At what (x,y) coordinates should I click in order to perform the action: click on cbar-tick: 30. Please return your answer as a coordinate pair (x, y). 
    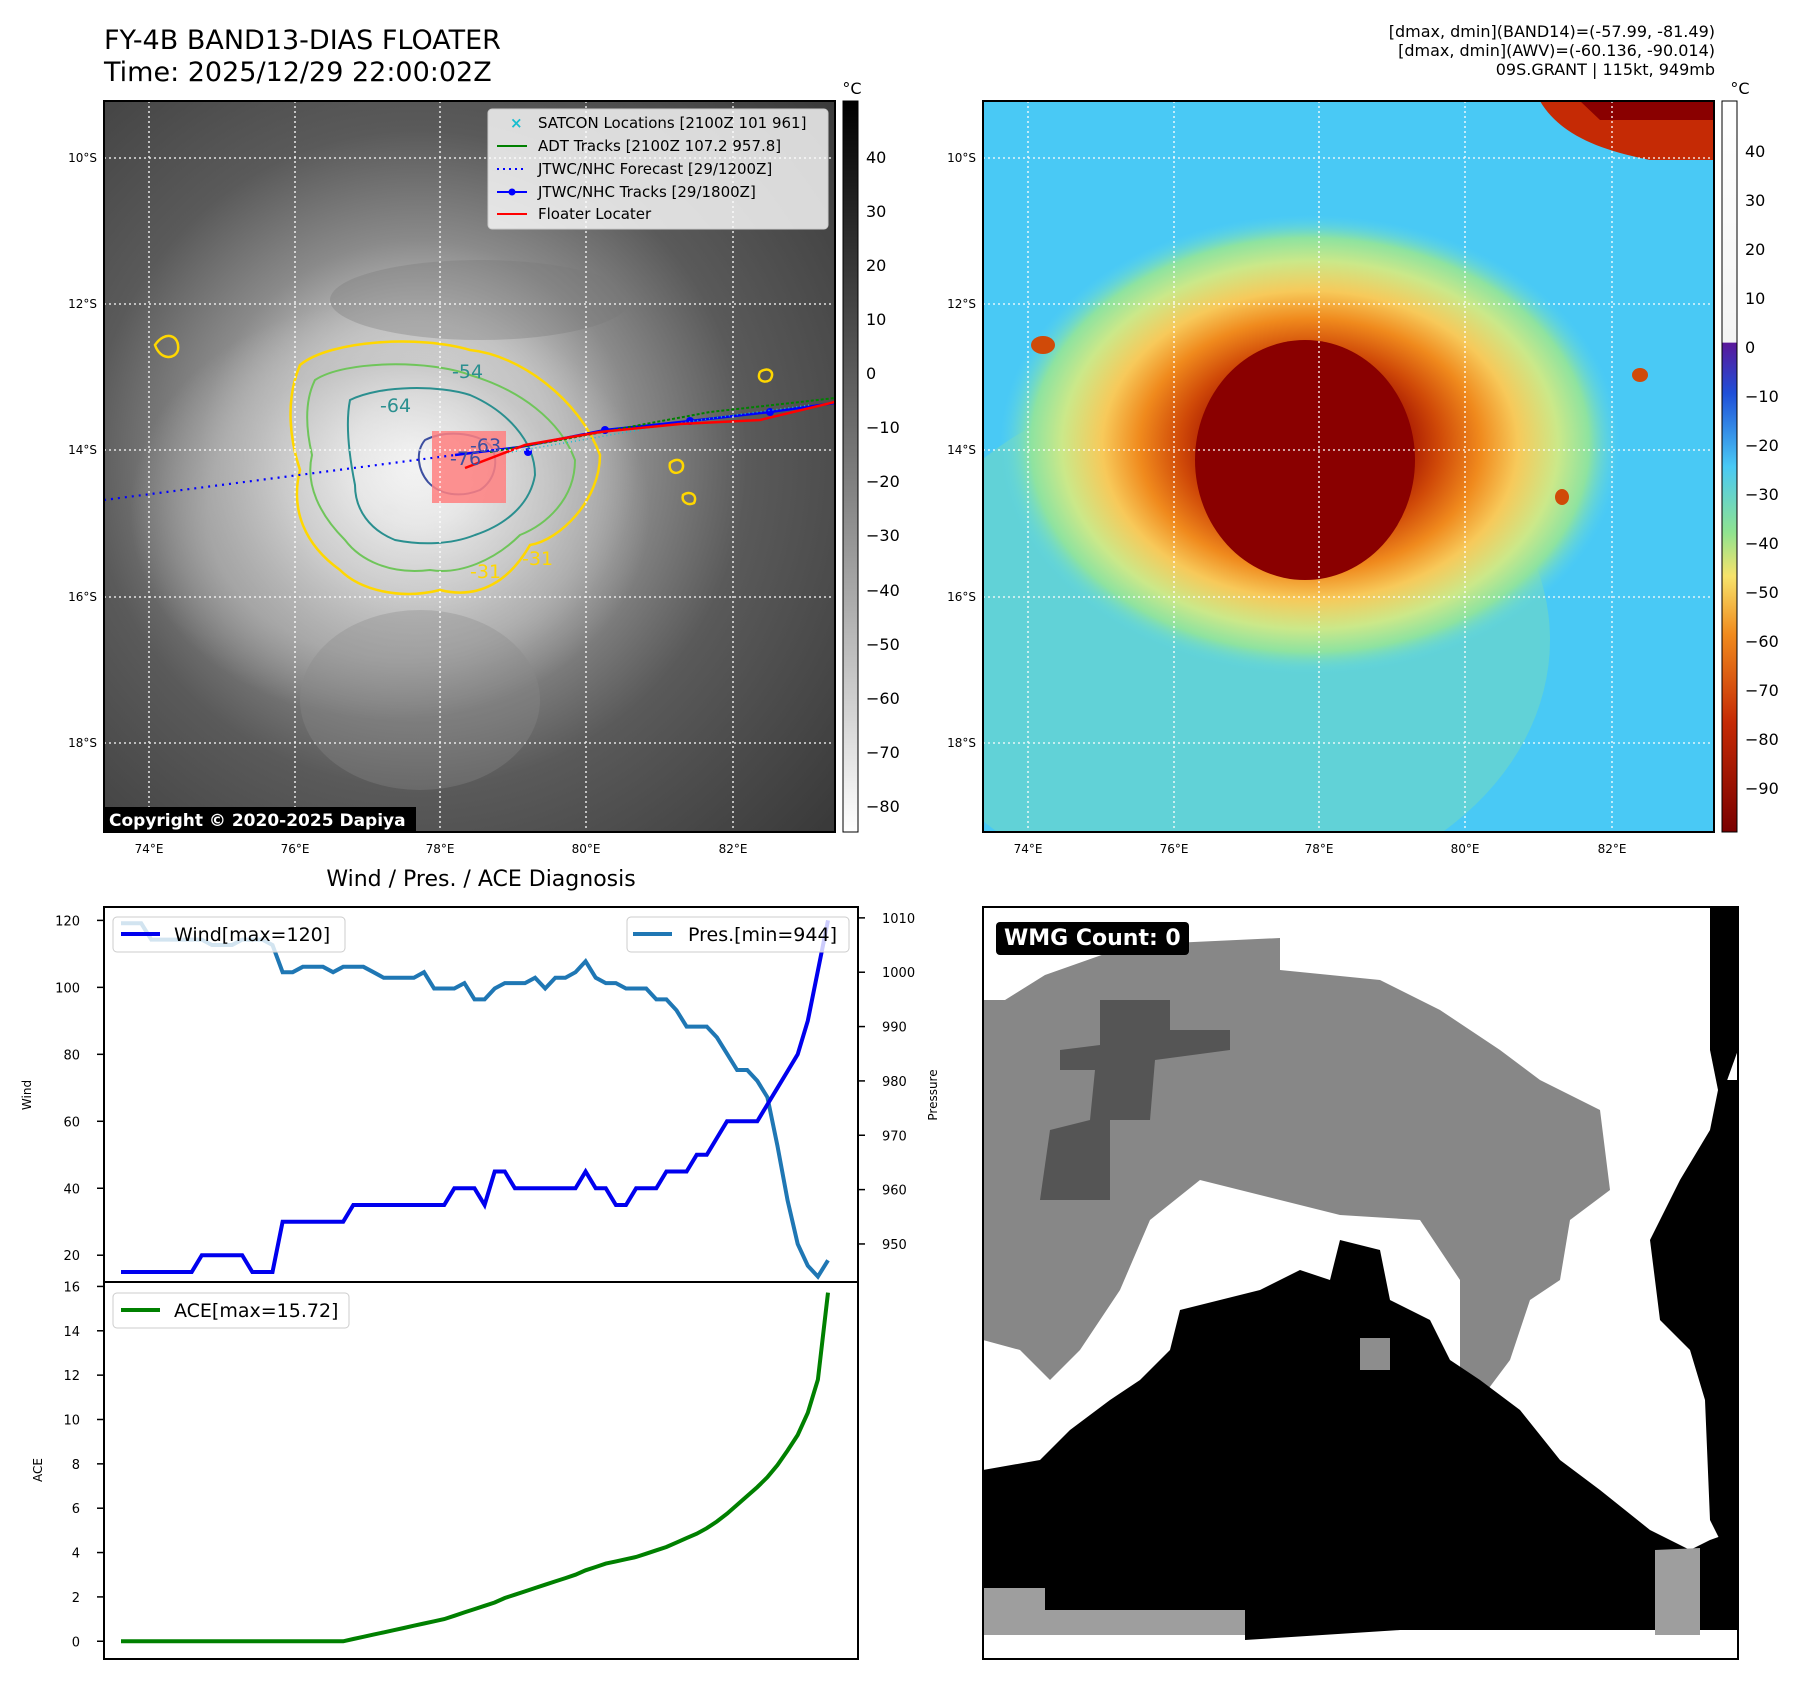
    Looking at the image, I should click on (1755, 200).